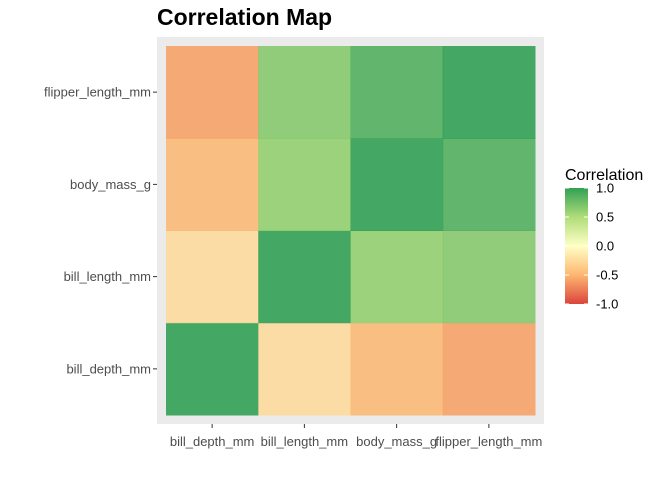 The height and width of the screenshot is (480, 672). Describe the element at coordinates (396, 441) in the screenshot. I see `x-tick-label: body_mass_g` at that location.